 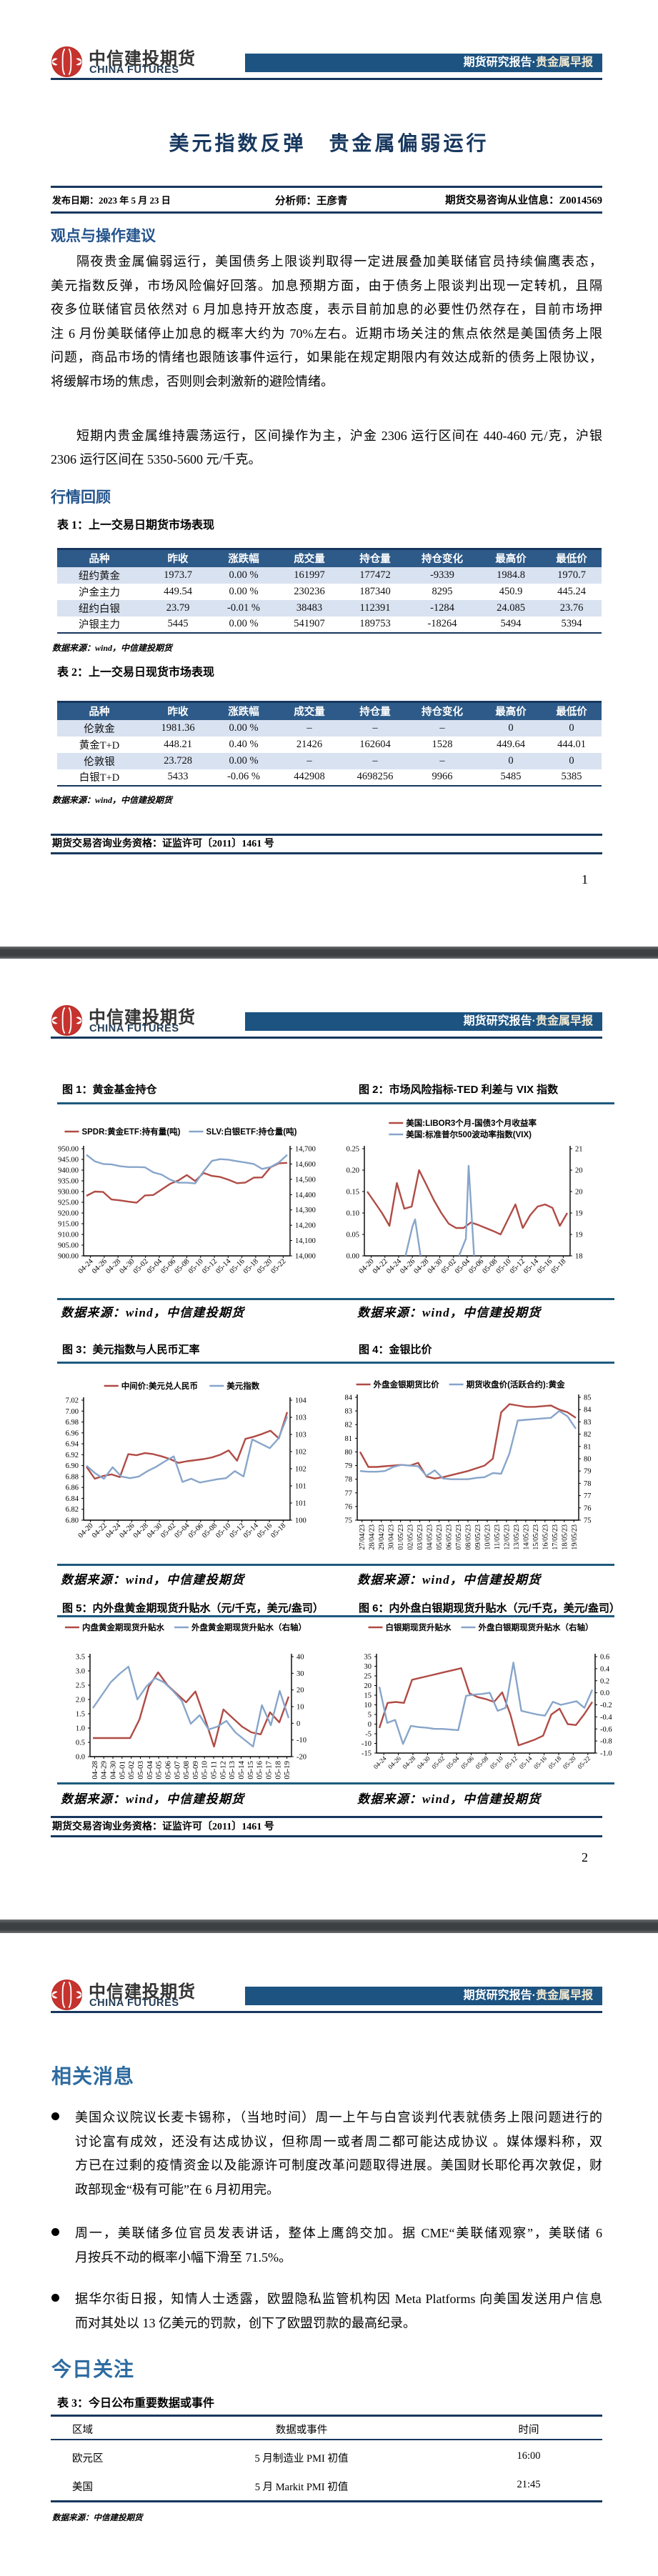 I want to click on svg-text: 920.00, so click(x=68, y=1214).